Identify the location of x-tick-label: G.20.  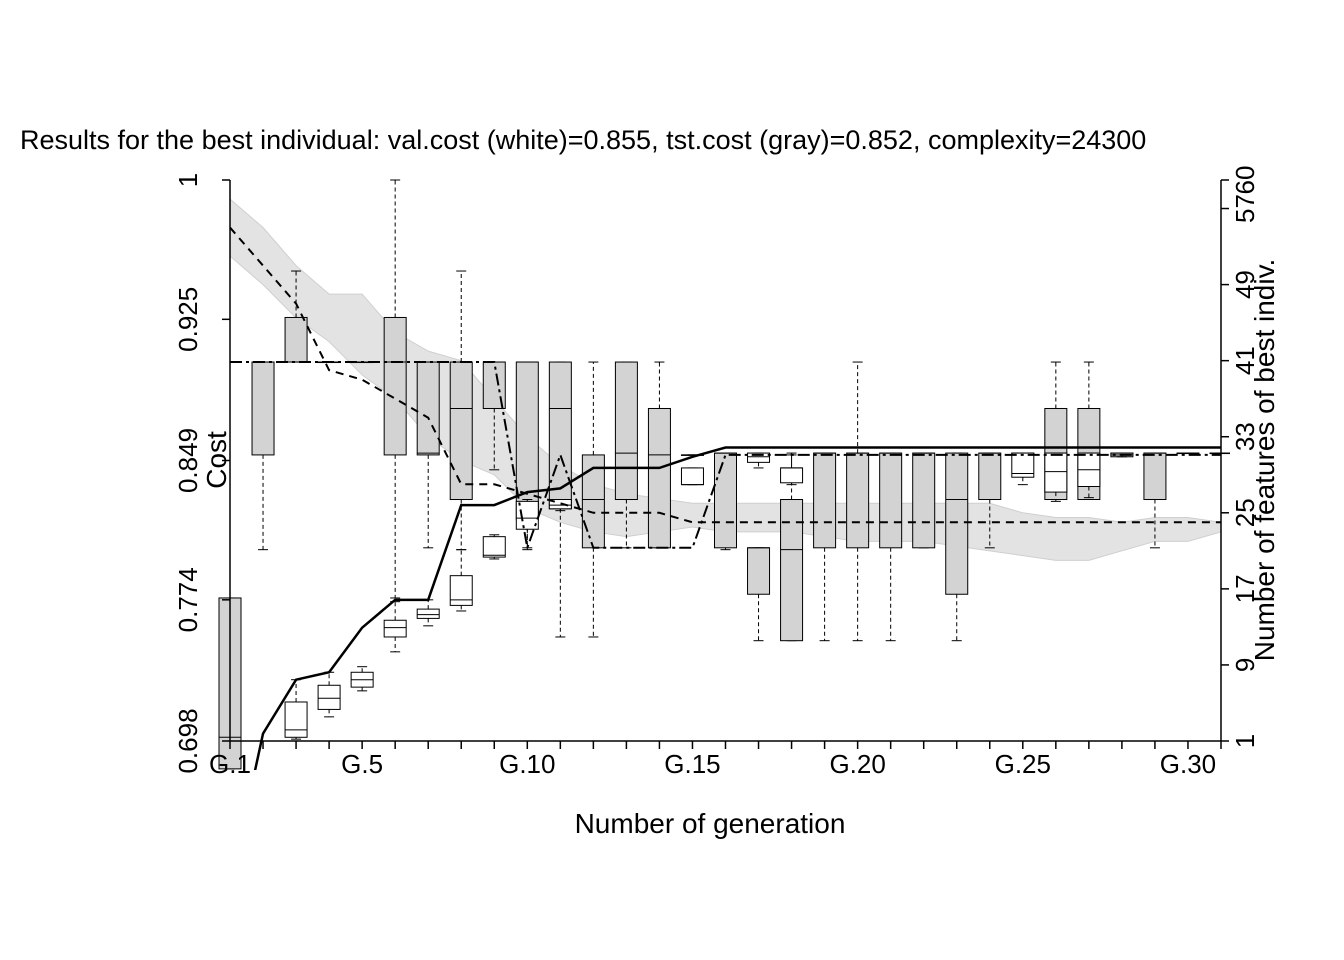
(857, 764).